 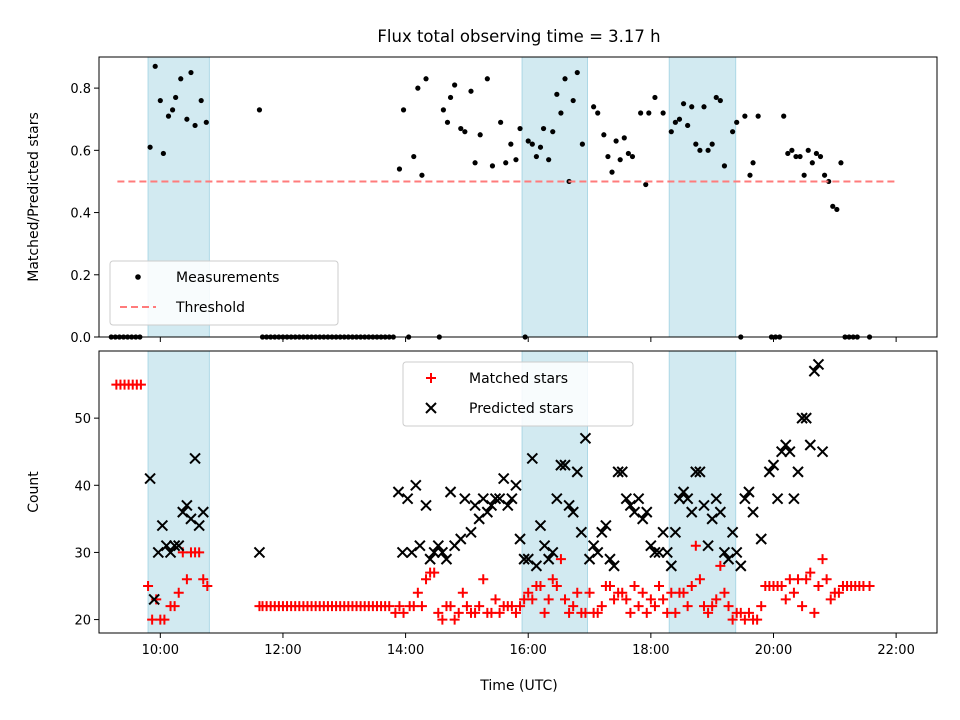 What do you see at coordinates (224, 293) in the screenshot?
I see `legend: Measurements Threshold` at bounding box center [224, 293].